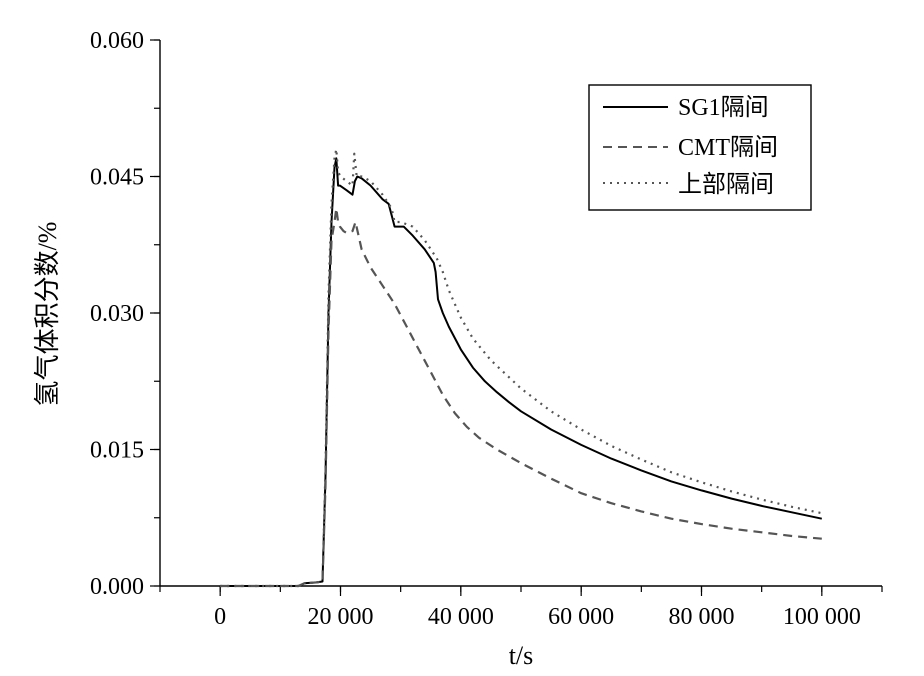 The height and width of the screenshot is (676, 924). What do you see at coordinates (702, 617) in the screenshot?
I see `x-tick-label: 80 000` at bounding box center [702, 617].